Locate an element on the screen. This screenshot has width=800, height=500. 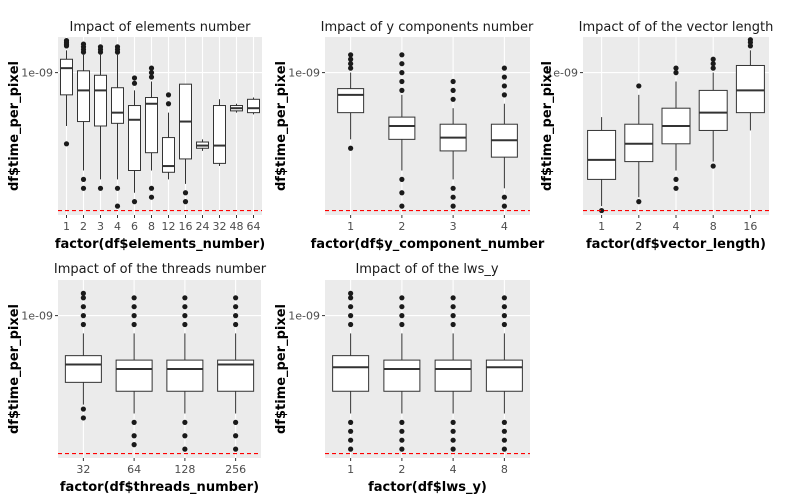
y-tick-label: 1e-09 is located at coordinates (562, 73).